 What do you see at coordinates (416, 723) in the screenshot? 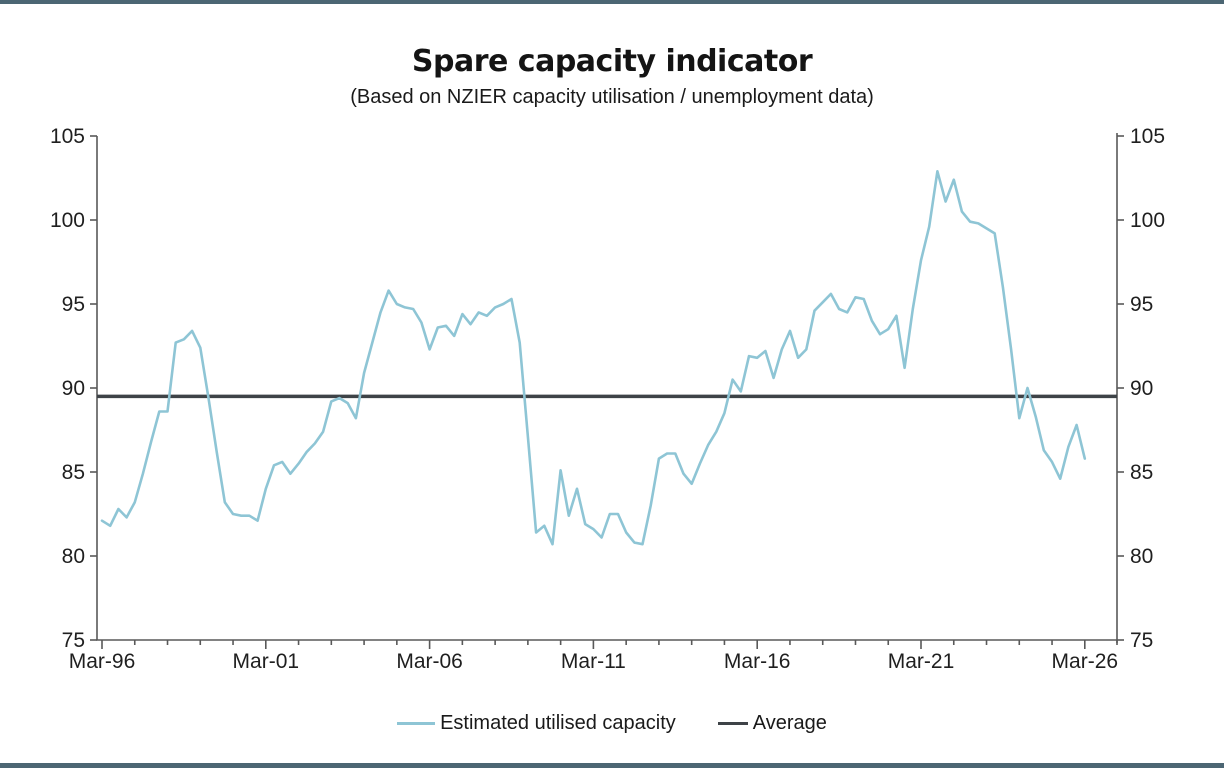
I see `series-line-swatch-icon` at bounding box center [416, 723].